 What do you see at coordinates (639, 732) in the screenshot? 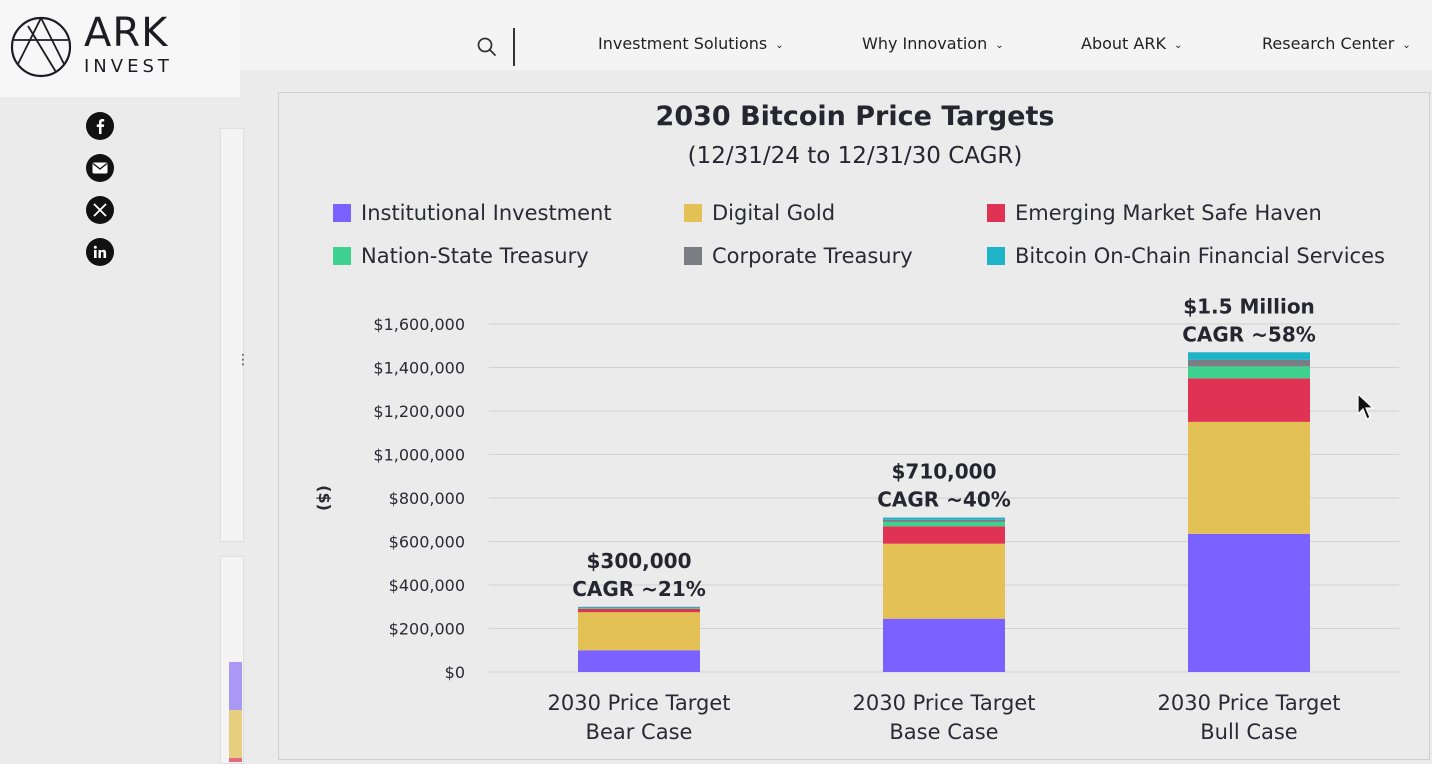
I see `x-tick-label: Bear Case` at bounding box center [639, 732].